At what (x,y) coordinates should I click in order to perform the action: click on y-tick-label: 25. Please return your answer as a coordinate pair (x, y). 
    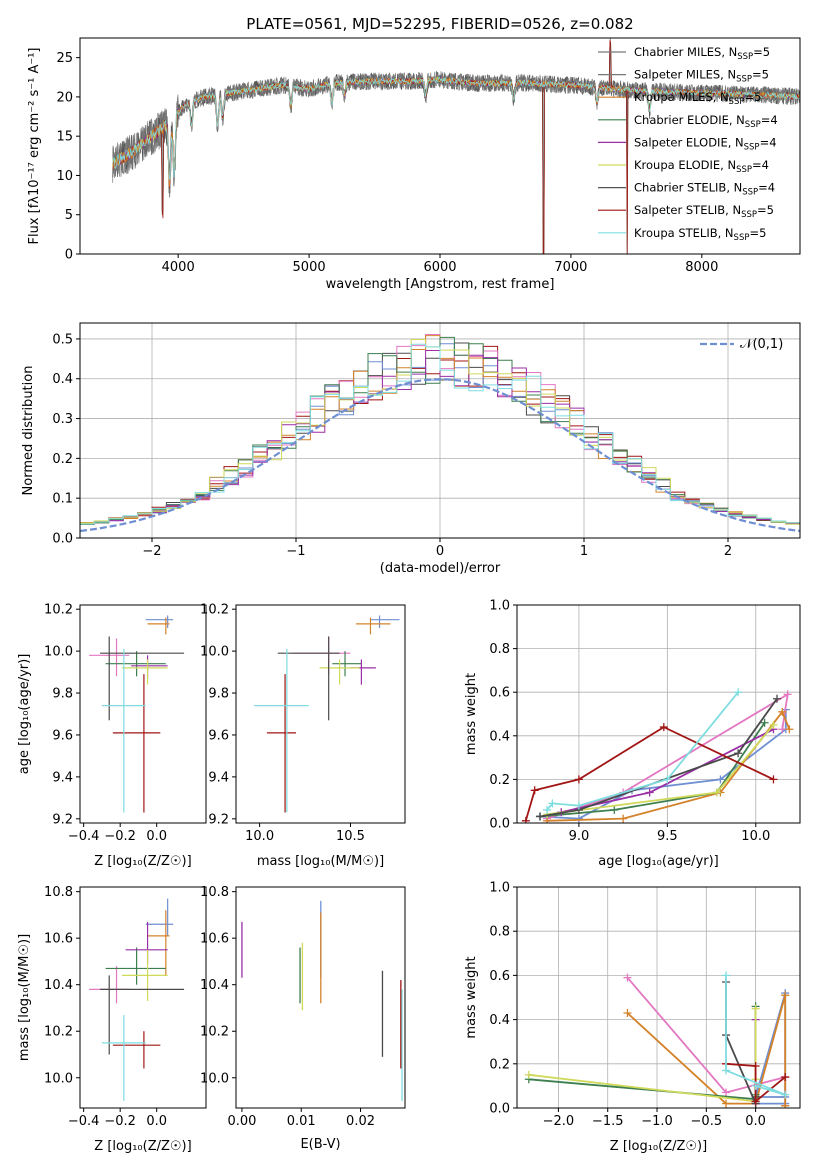
    Looking at the image, I should click on (64, 58).